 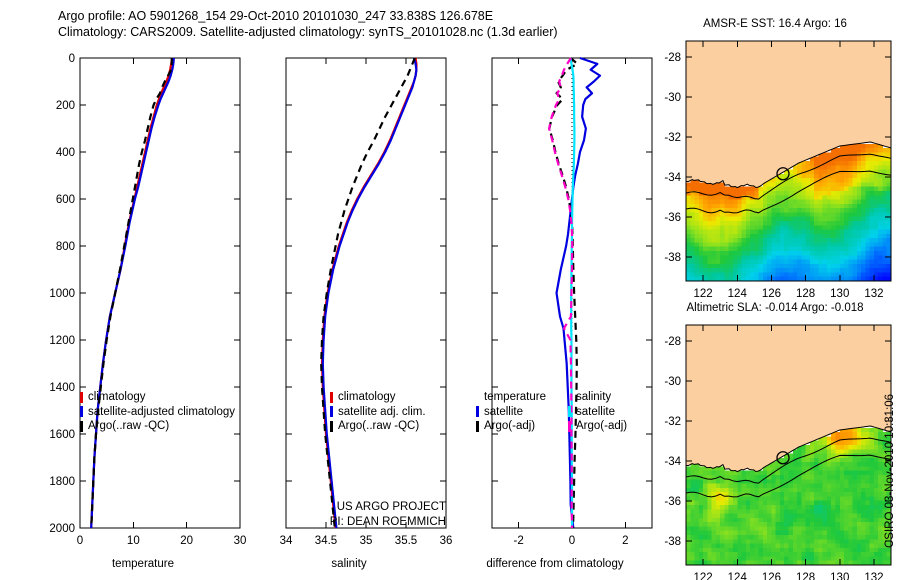 What do you see at coordinates (65, 153) in the screenshot?
I see `y-tick-label: 400` at bounding box center [65, 153].